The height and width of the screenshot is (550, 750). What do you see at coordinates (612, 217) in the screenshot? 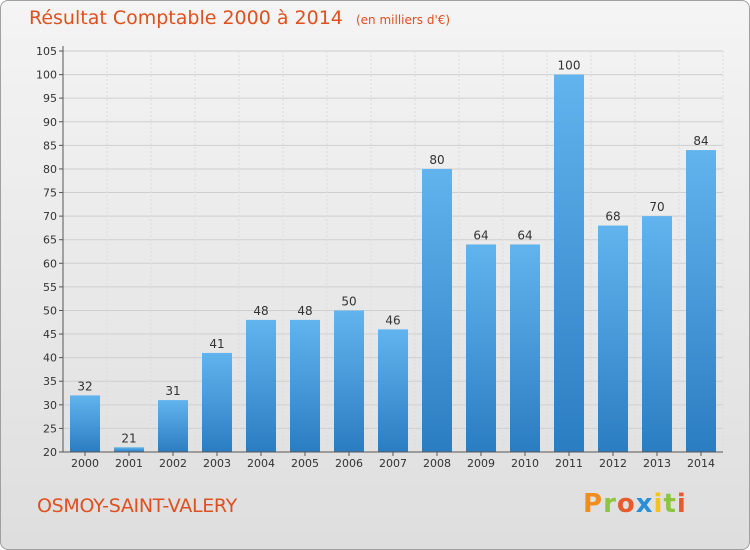
I see `data-label: 68` at bounding box center [612, 217].